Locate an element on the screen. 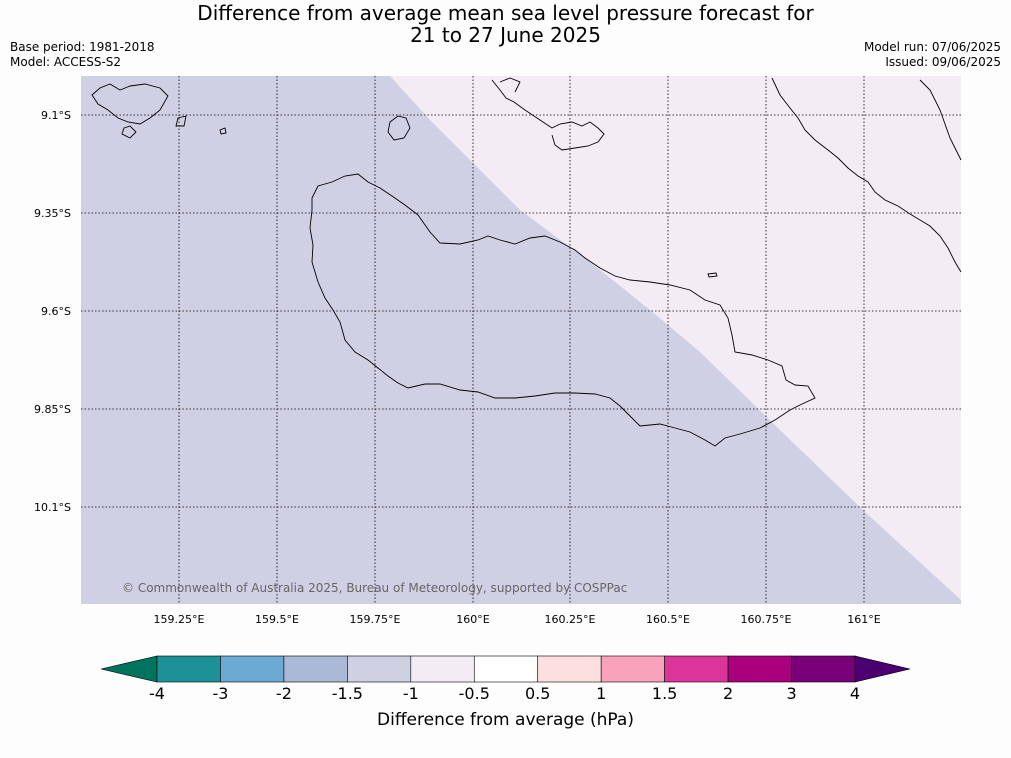  lon-label: 160.25°E is located at coordinates (570, 619).